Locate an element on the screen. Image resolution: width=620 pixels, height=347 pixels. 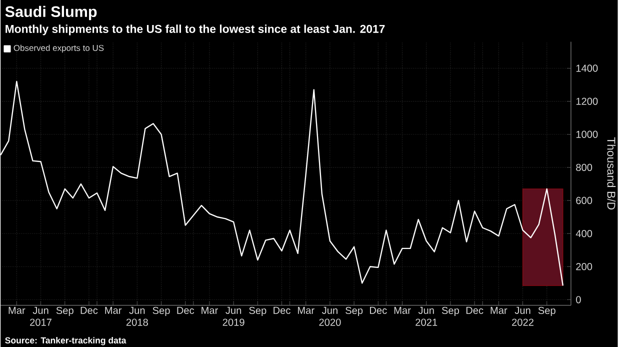
x-tick-label: Jun 2018 is located at coordinates (137, 316).